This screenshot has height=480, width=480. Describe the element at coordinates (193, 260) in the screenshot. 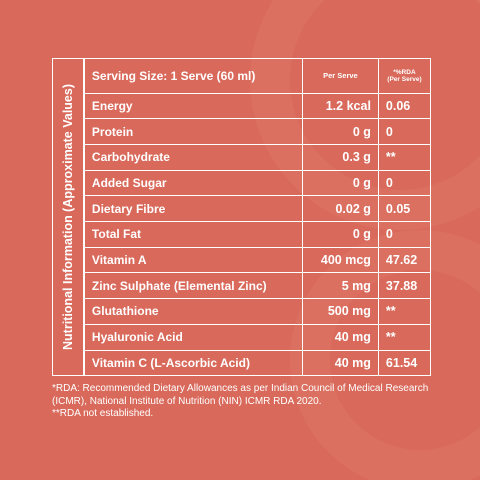

I see `nutrient-name: Vitamin A` at that location.